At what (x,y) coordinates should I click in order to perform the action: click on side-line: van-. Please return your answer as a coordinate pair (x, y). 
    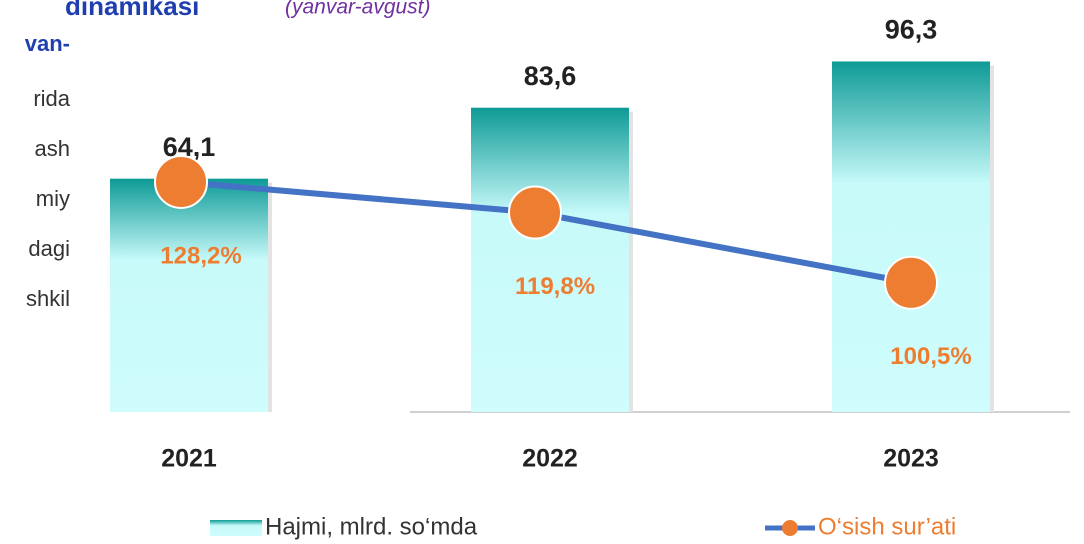
    Looking at the image, I should click on (47, 43).